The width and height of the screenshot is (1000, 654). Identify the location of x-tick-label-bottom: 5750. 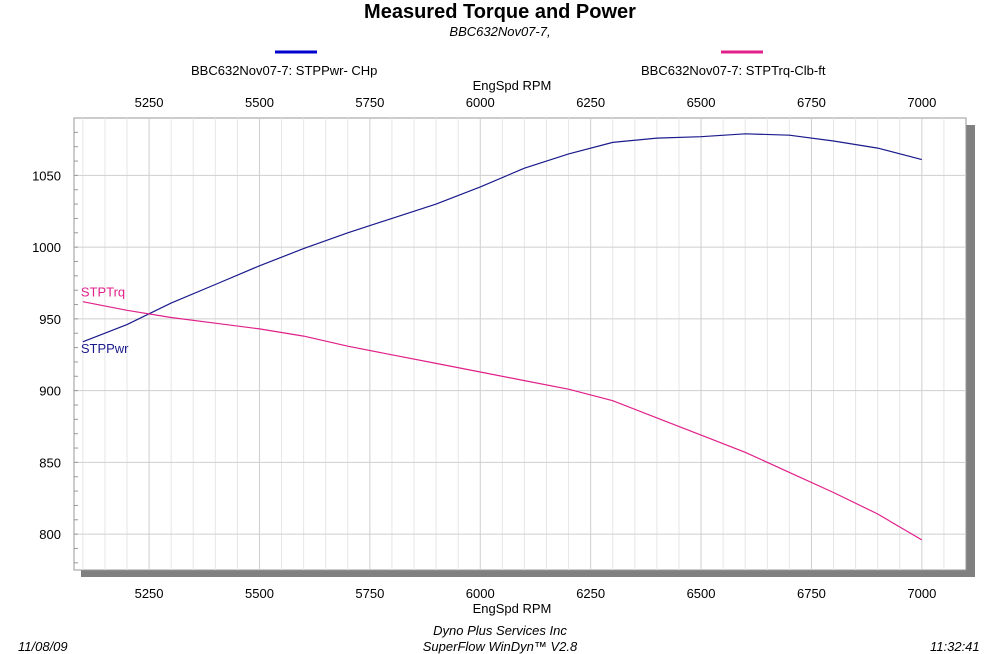
(369, 593).